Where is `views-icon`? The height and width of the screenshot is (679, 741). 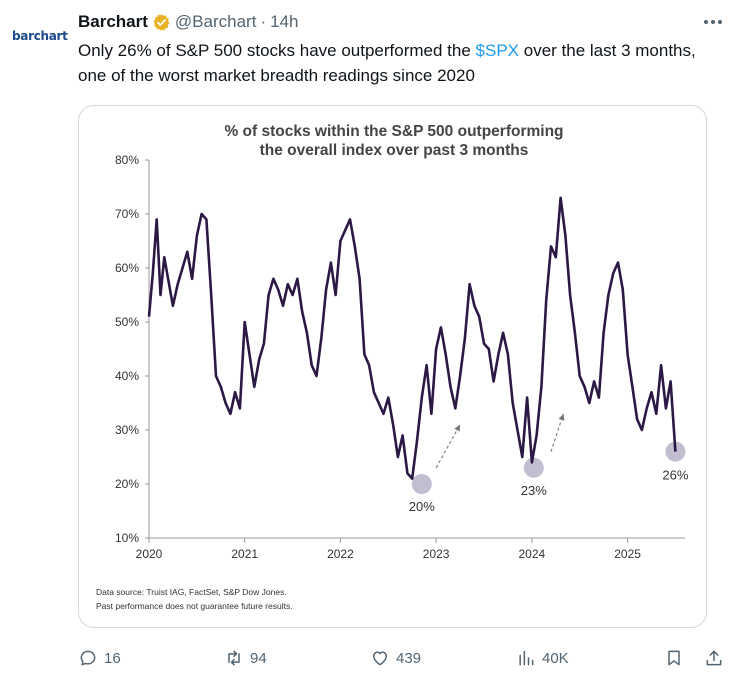 views-icon is located at coordinates (526, 658).